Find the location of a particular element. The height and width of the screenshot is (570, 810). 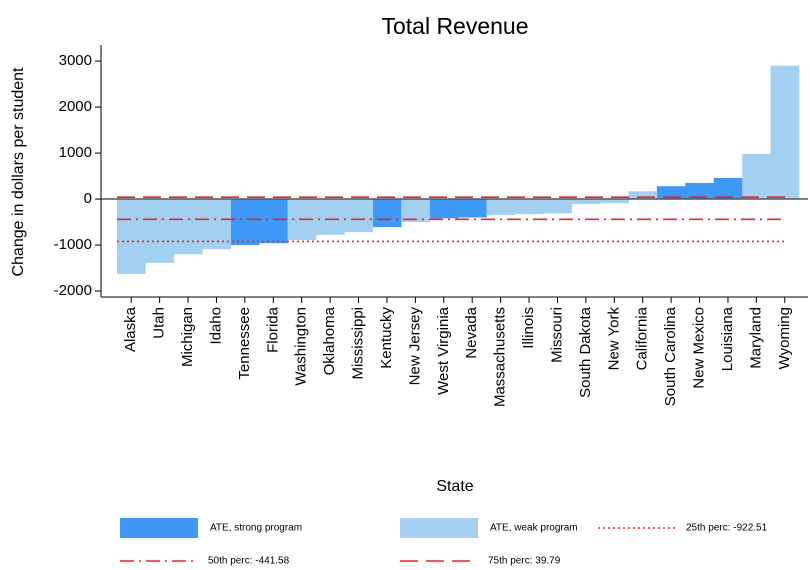

x-tick-label: Wyoming is located at coordinates (784, 338).